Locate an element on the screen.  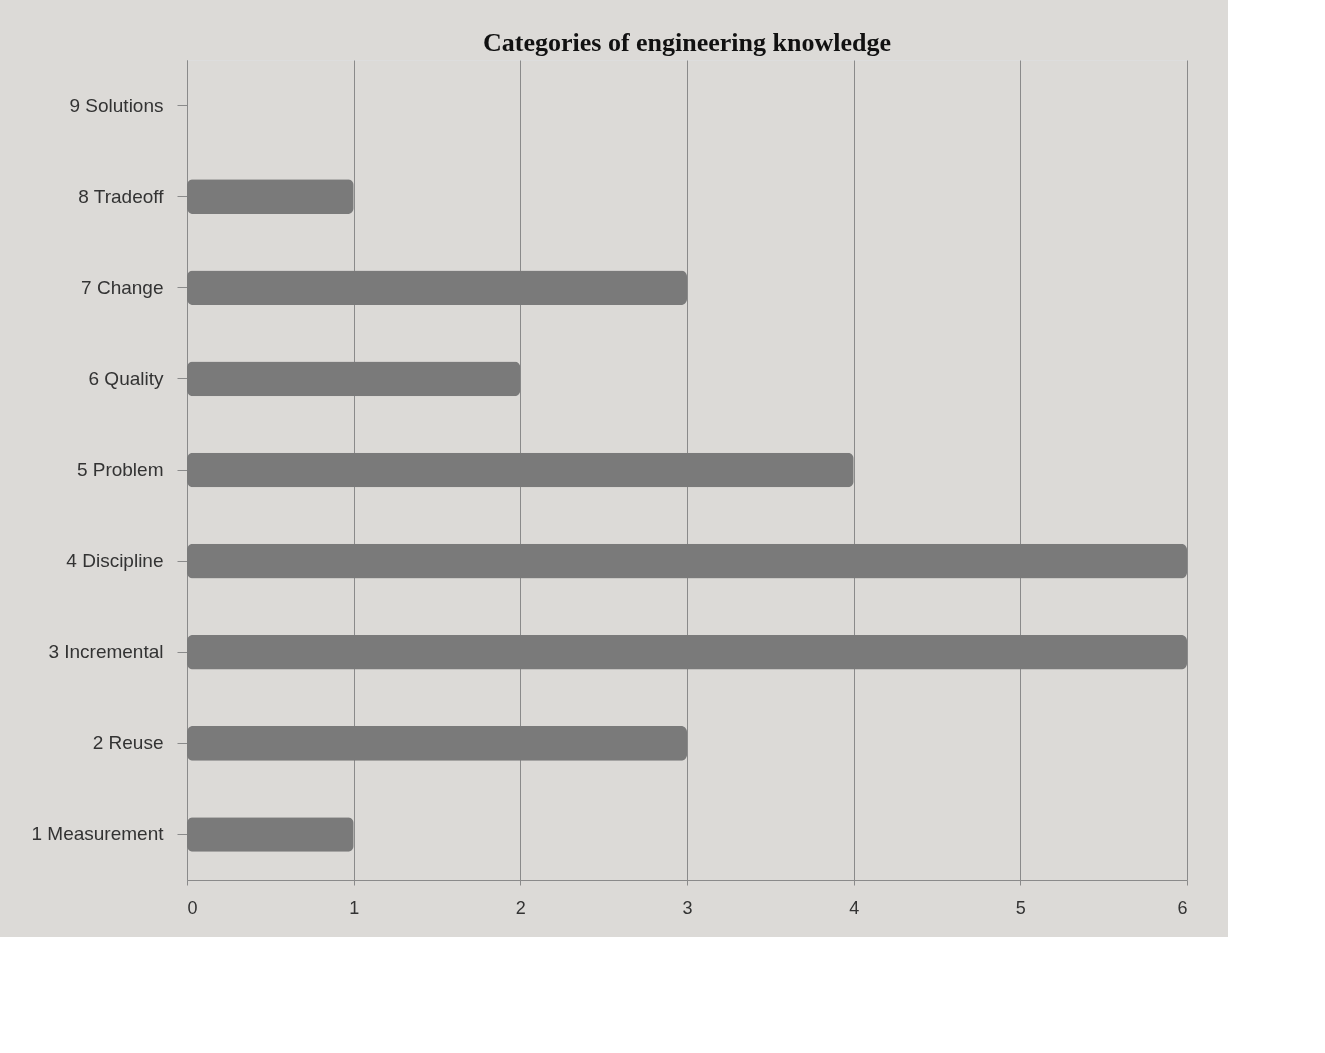
x-tick-label: 6 is located at coordinates (1182, 907).